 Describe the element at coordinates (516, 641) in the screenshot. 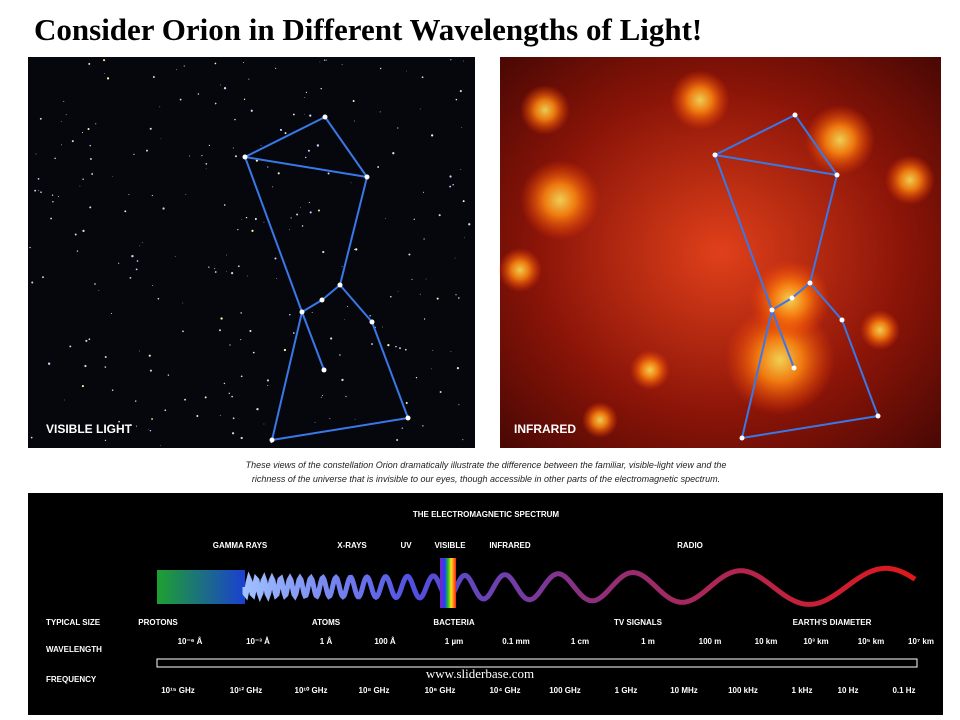

I see `wavelength-label: 0.1 mm` at that location.